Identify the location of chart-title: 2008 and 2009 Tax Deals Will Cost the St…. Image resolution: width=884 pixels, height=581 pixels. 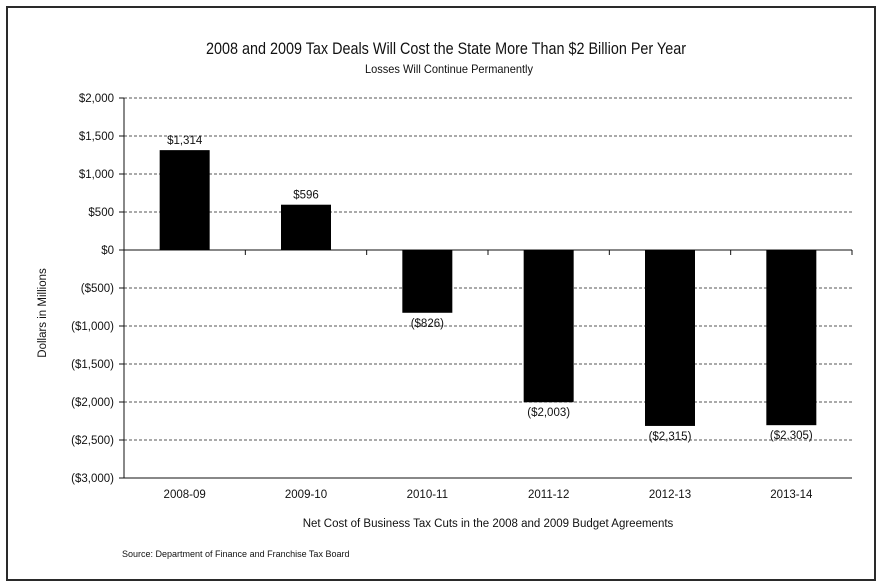
(446, 48).